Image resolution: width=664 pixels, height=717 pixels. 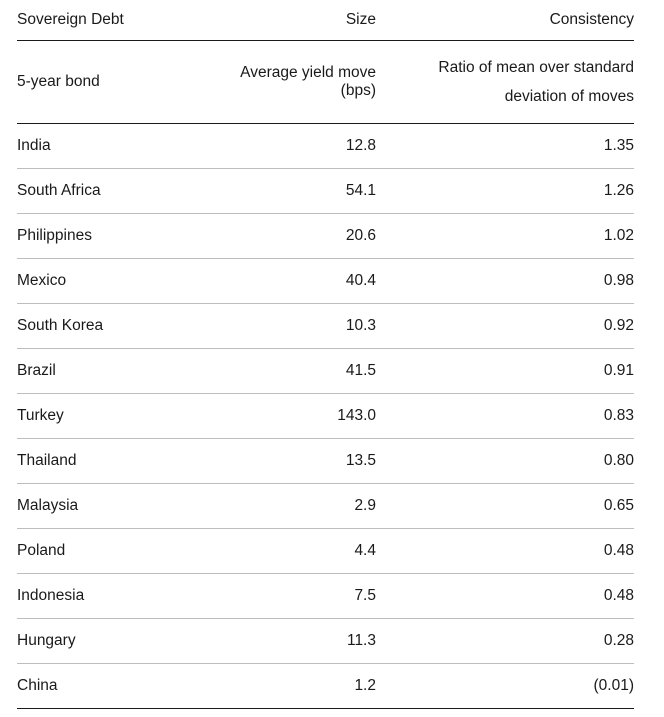 I want to click on cell-country: Poland, so click(x=41, y=550).